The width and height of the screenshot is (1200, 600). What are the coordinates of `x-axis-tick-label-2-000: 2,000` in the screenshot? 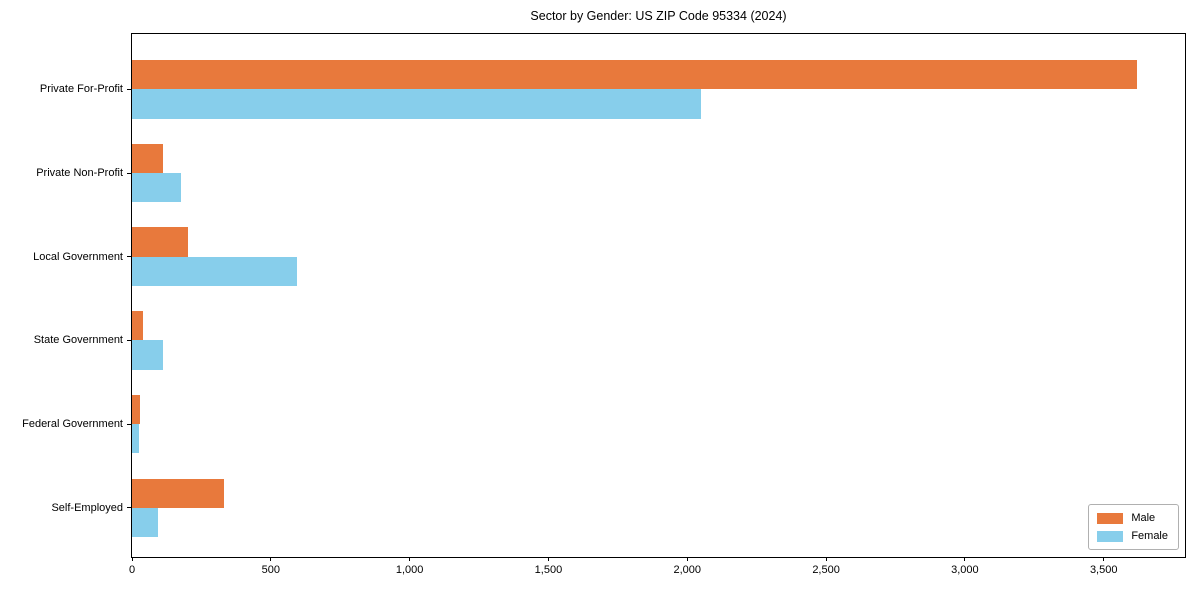 It's located at (687, 570).